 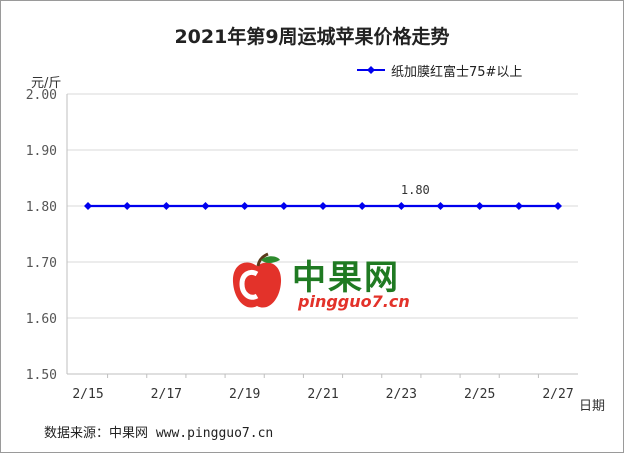 I want to click on x-tick-label: 2/25, so click(x=479, y=394).